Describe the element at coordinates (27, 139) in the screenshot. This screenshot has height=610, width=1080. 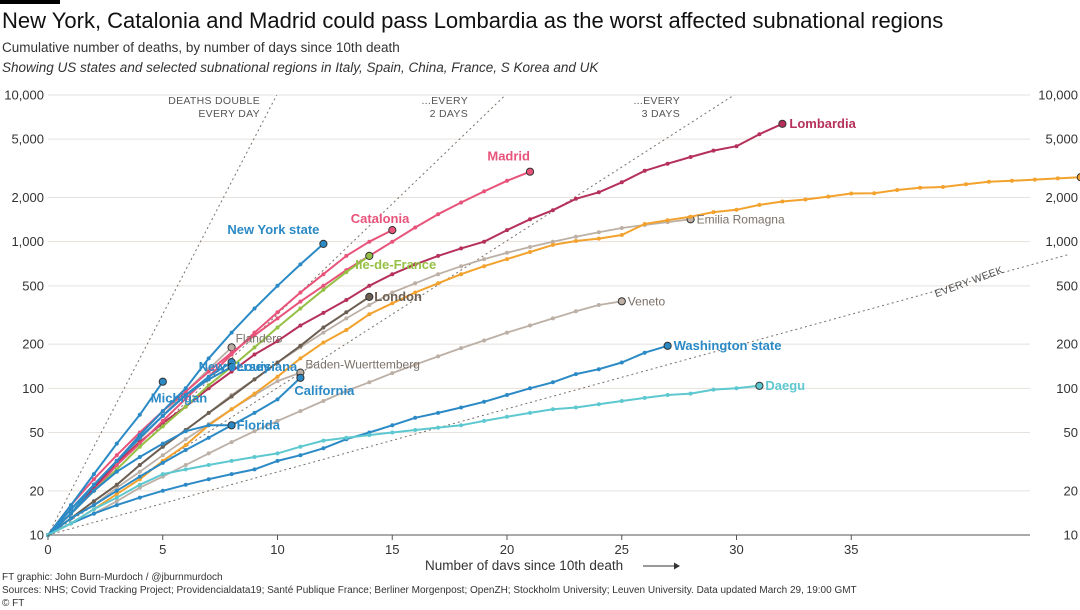
I see `y-tick-label-left: 5,000` at that location.